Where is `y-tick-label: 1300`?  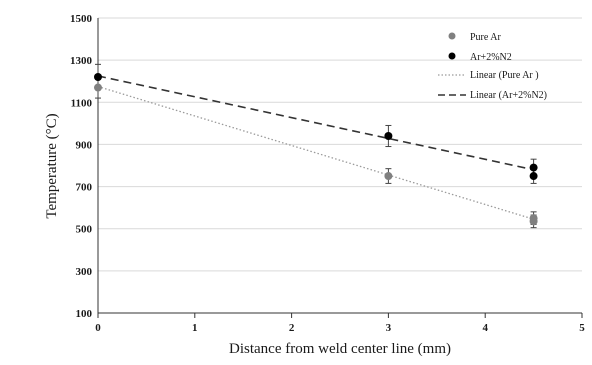
y-tick-label: 1300 is located at coordinates (81, 61).